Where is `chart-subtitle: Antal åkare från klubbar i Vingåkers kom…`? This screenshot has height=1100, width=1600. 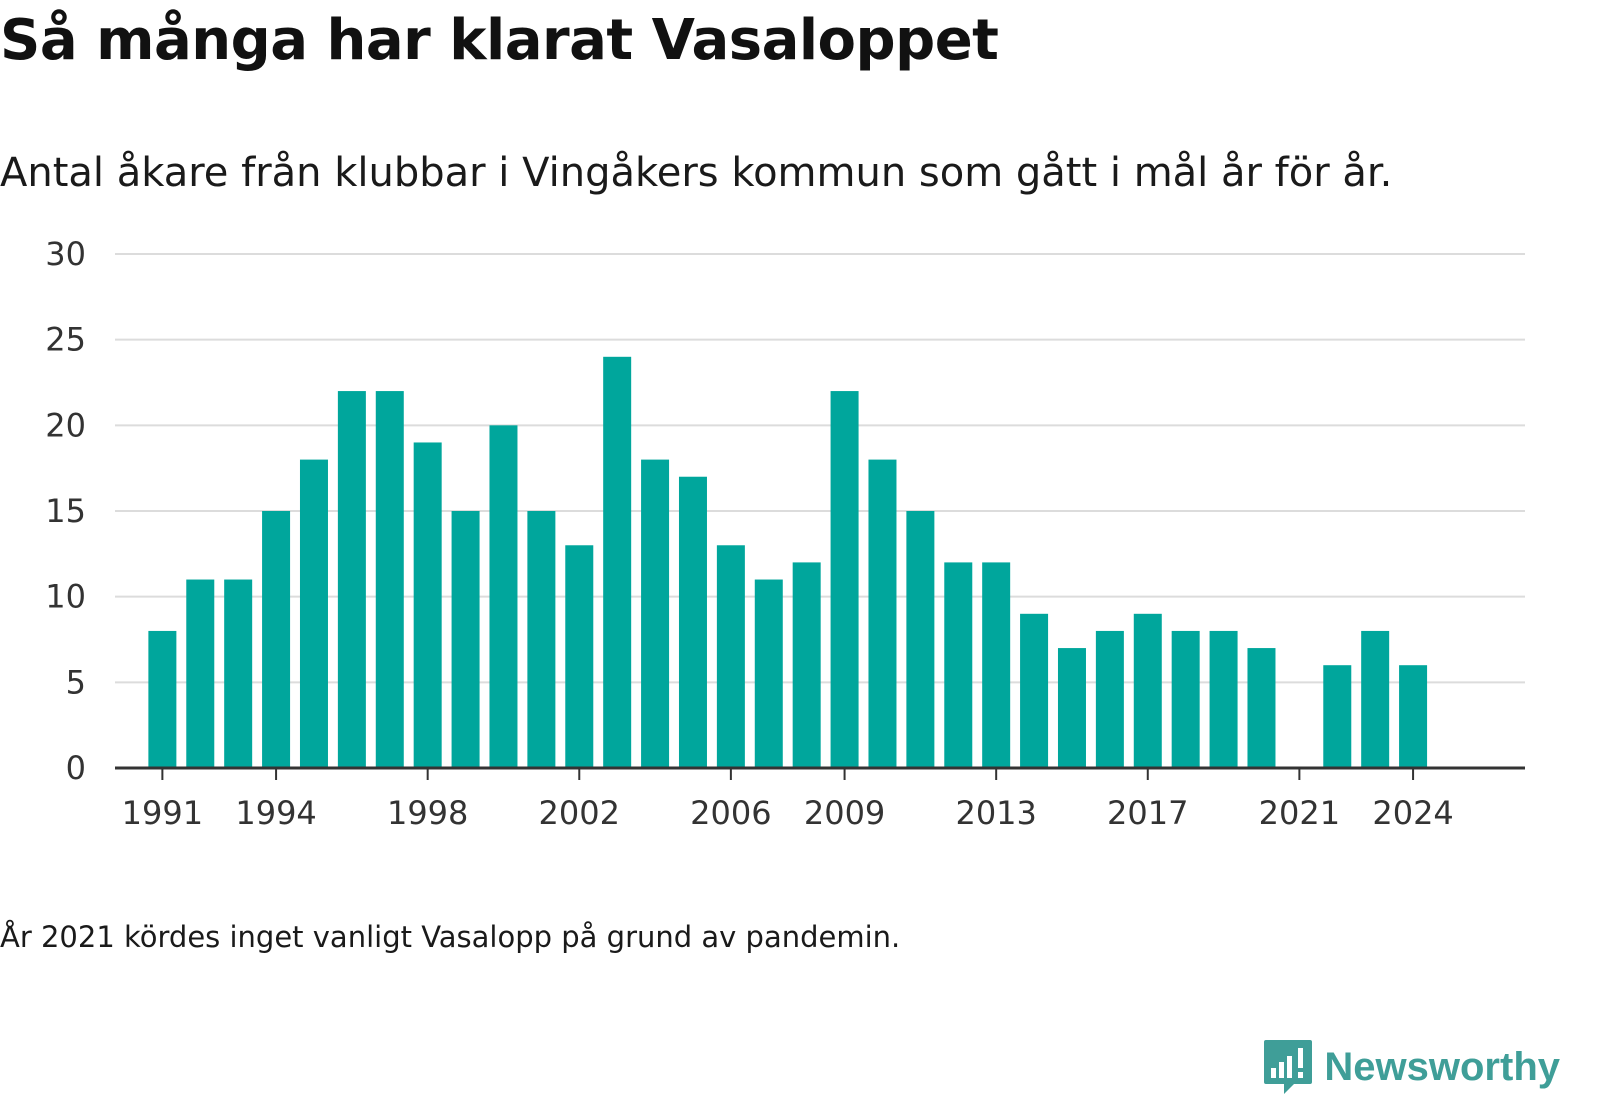
chart-subtitle: Antal åkare från klubbar i Vingåkers kom… is located at coordinates (696, 173).